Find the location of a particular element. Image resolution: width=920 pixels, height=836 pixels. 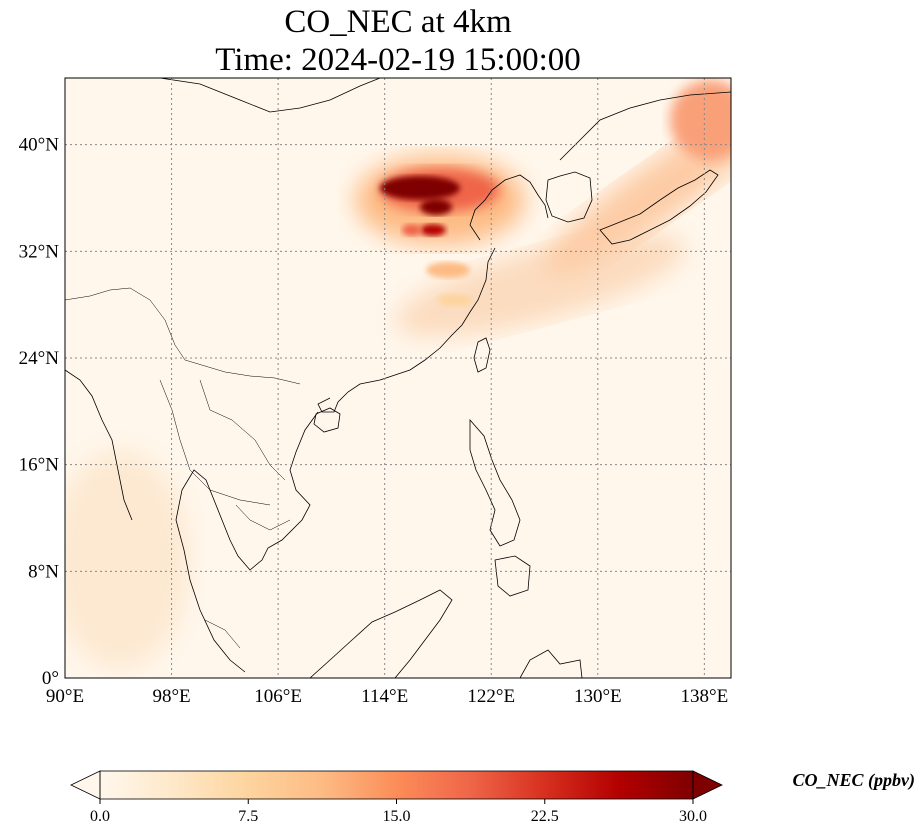

colorbar-tick-label: 15.0 is located at coordinates (397, 816).